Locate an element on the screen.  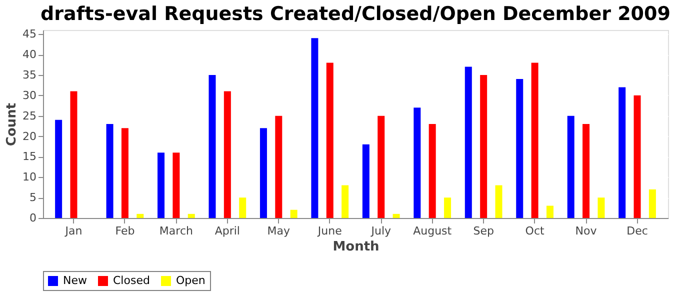
x-tick-label: Nov is located at coordinates (586, 231).